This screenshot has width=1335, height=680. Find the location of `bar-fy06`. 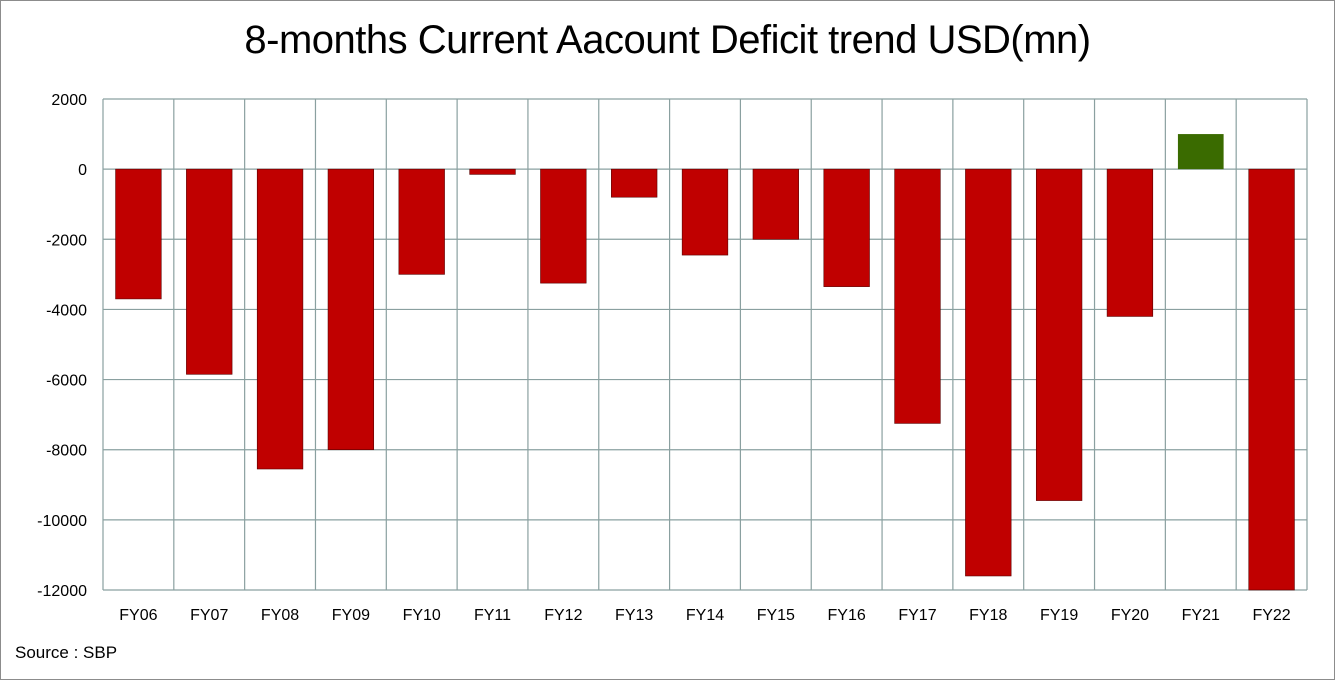

bar-fy06 is located at coordinates (138, 234).